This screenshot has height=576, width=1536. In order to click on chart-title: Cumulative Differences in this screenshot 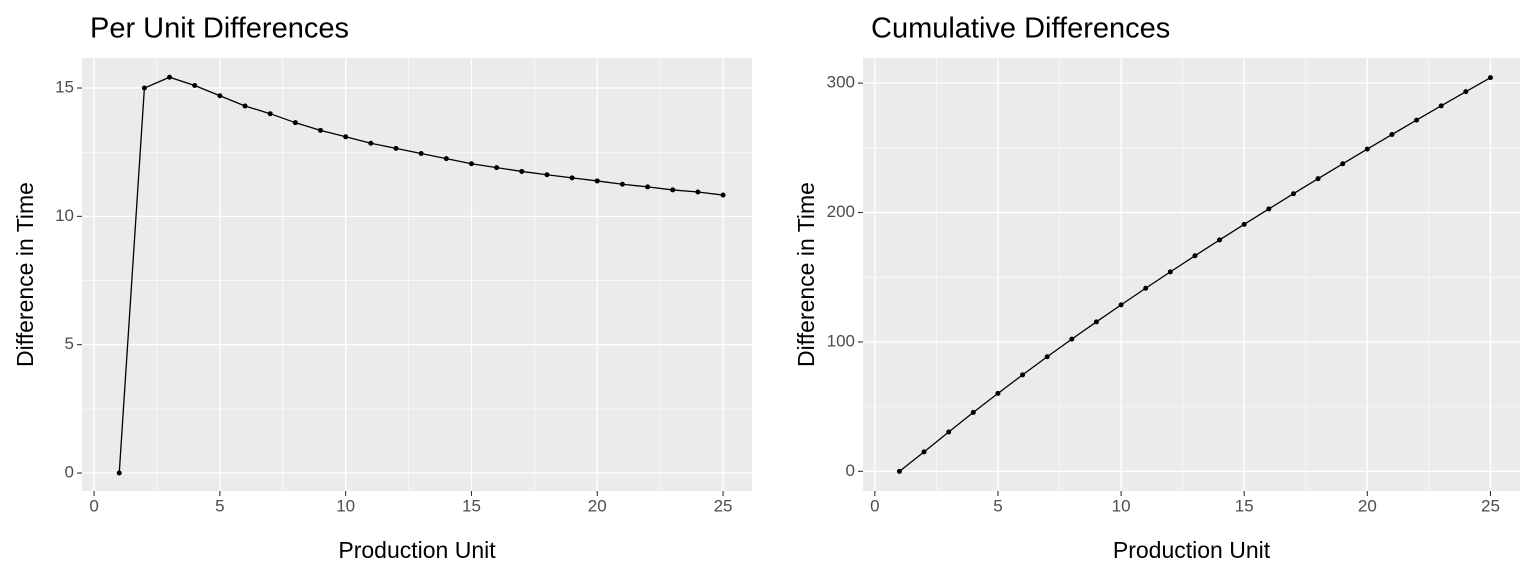, I will do `click(1020, 29)`.